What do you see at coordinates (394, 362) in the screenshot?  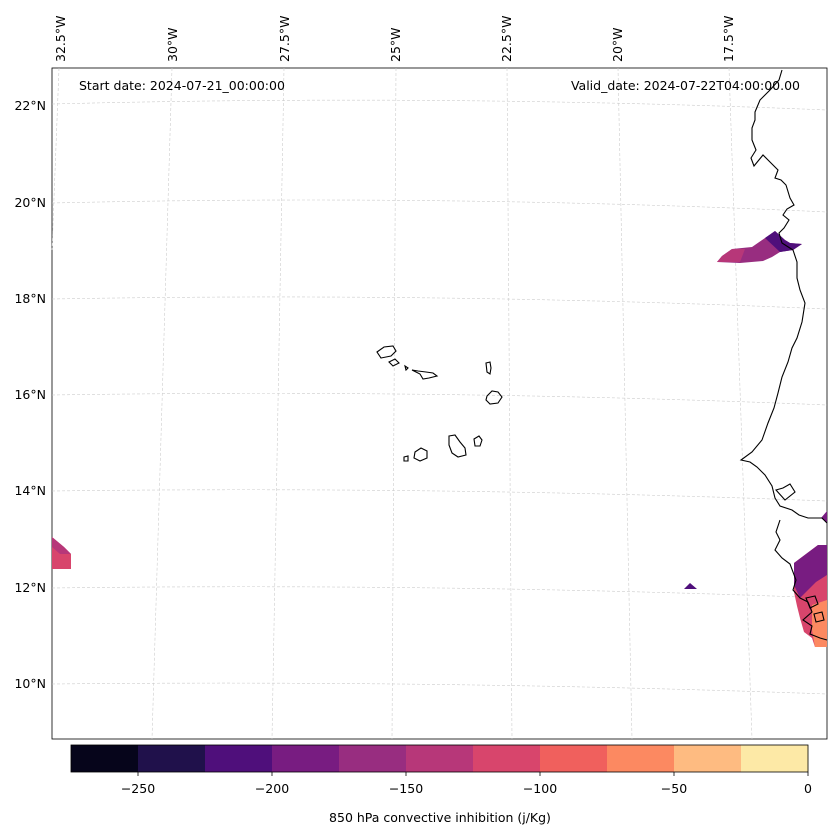 I see `island-sao-vicente` at bounding box center [394, 362].